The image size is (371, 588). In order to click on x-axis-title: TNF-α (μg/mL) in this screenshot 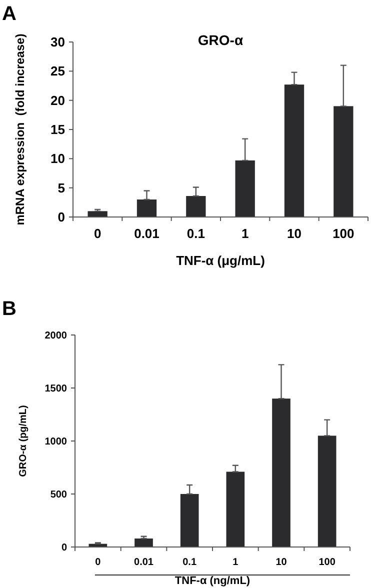, I will do `click(220, 260)`.